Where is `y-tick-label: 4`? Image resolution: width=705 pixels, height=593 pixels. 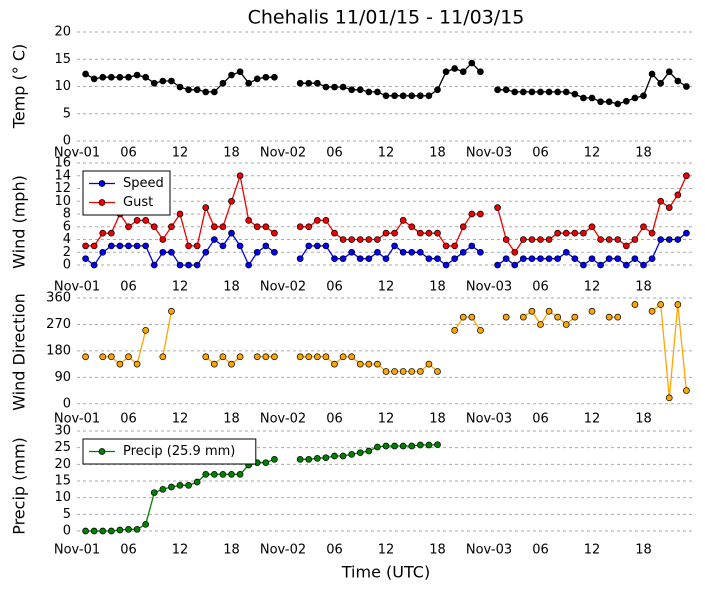
y-tick-label: 4 is located at coordinates (67, 239).